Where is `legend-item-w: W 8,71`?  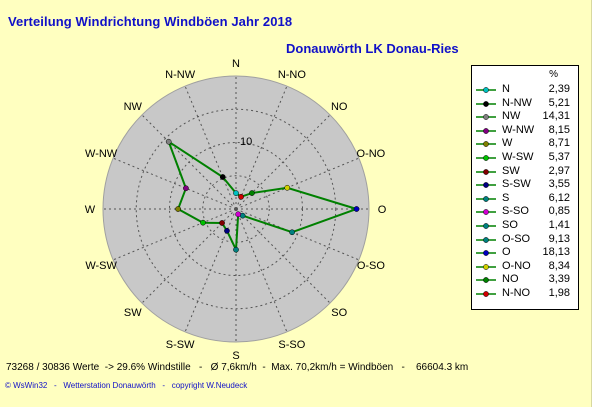 legend-item-w: W 8,71 is located at coordinates (525, 143).